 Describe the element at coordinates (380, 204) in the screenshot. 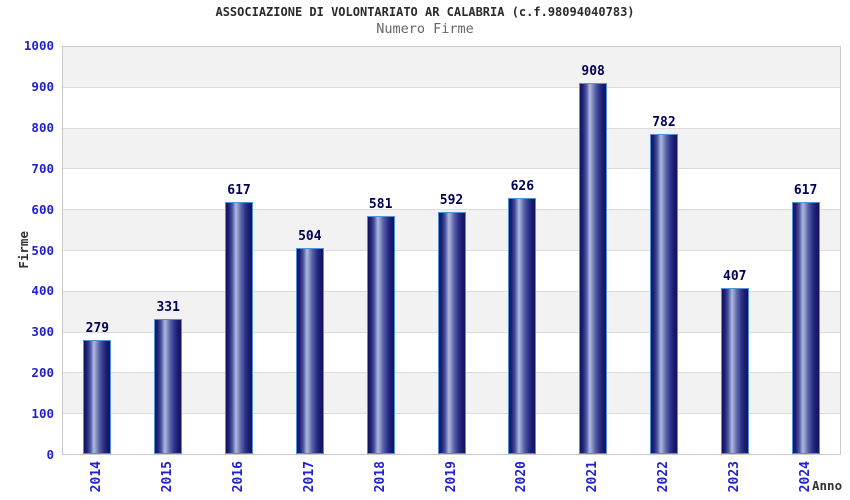

I see `bar-value-label-2018: 581` at that location.